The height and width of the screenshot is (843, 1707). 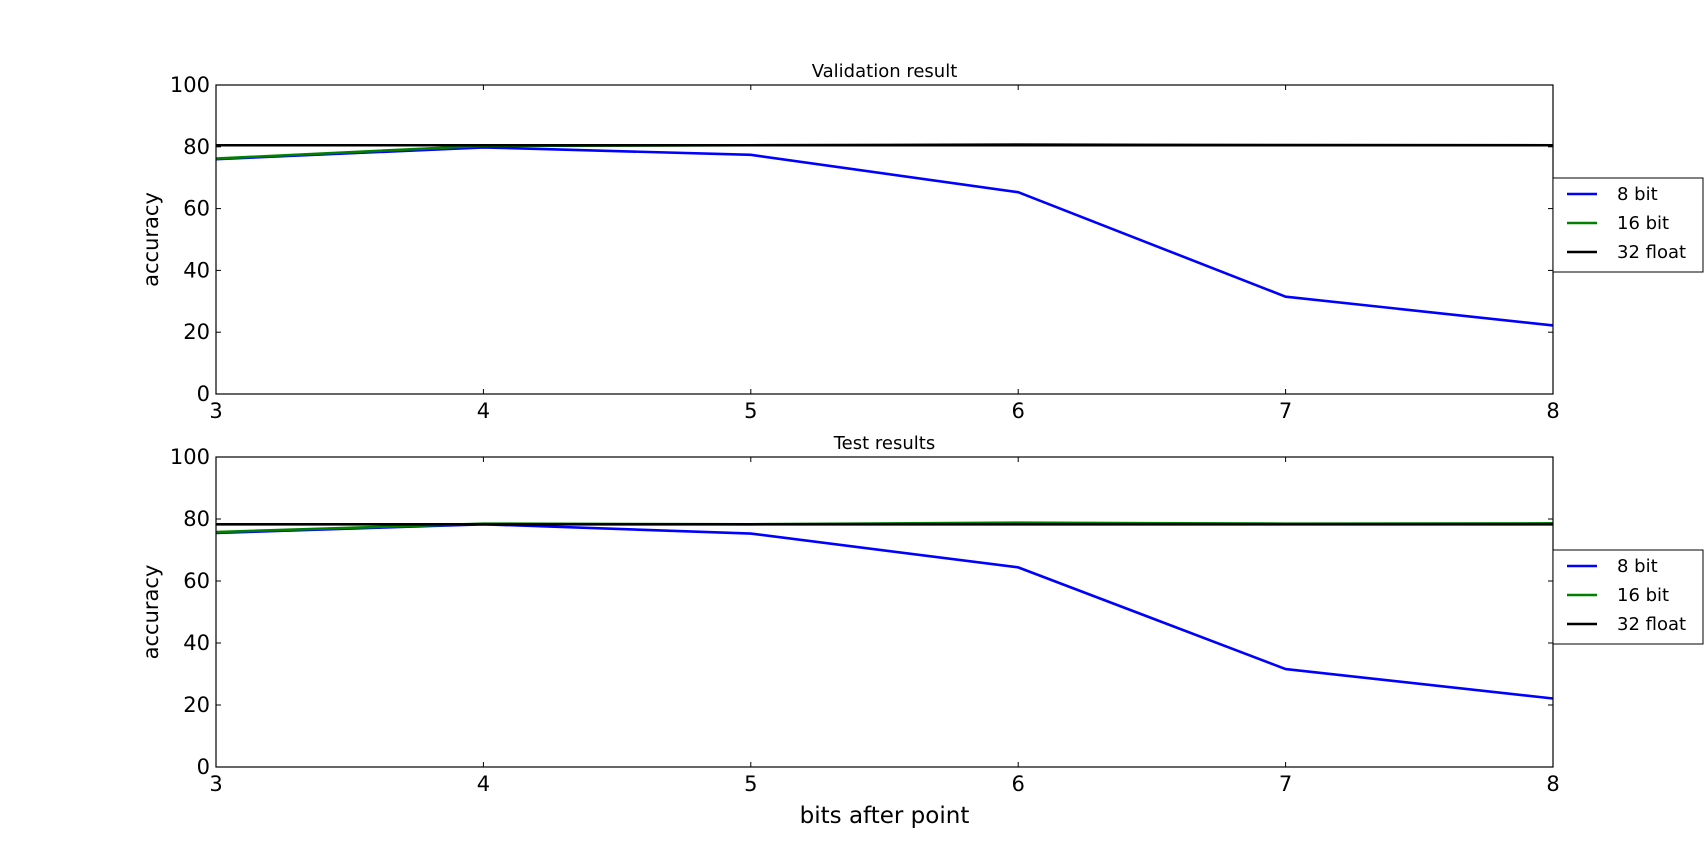 What do you see at coordinates (885, 71) in the screenshot?
I see `chart-title: Validation result` at bounding box center [885, 71].